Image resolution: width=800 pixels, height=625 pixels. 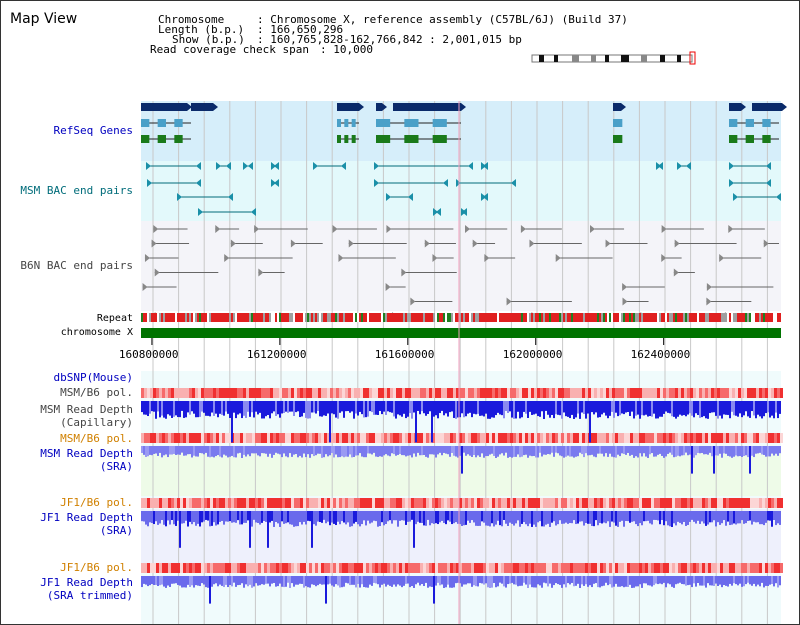 What do you see at coordinates (86, 453) in the screenshot?
I see `track-label-msm-depth-sra-1: MSM Read Depth` at bounding box center [86, 453].